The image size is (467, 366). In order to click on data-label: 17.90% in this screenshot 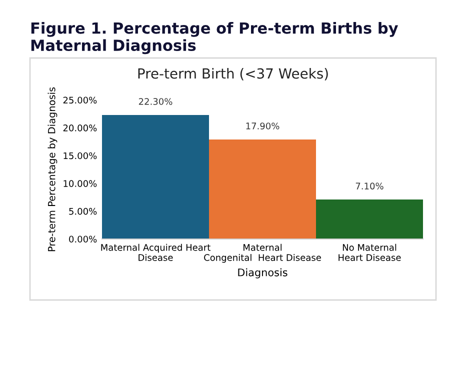, I will do `click(263, 126)`.